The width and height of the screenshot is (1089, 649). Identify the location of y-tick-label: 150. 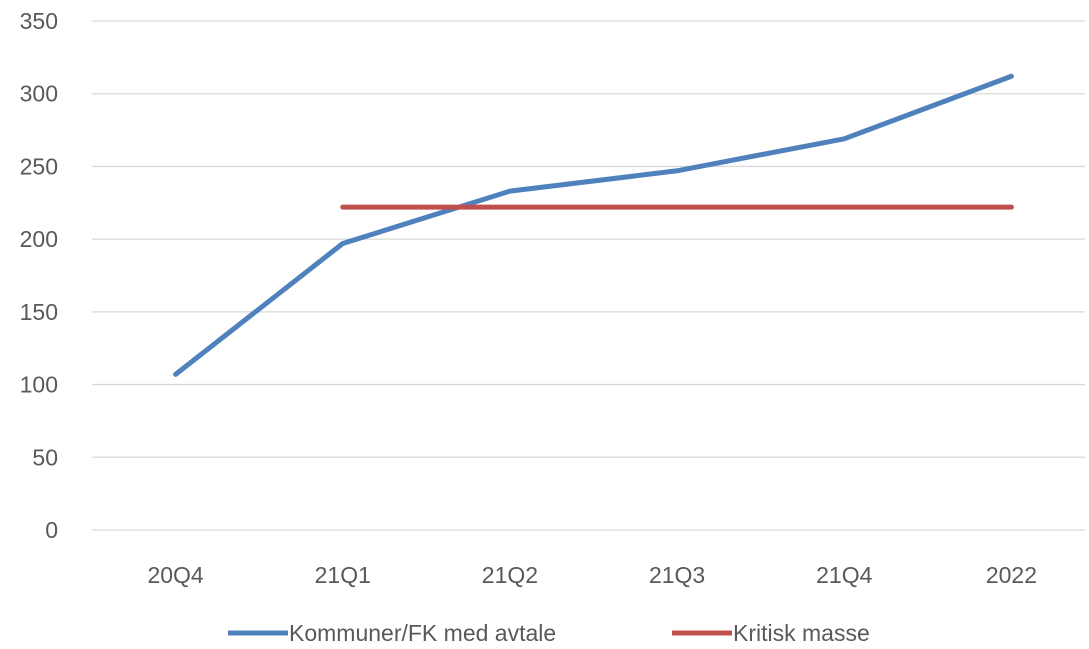
(39, 312).